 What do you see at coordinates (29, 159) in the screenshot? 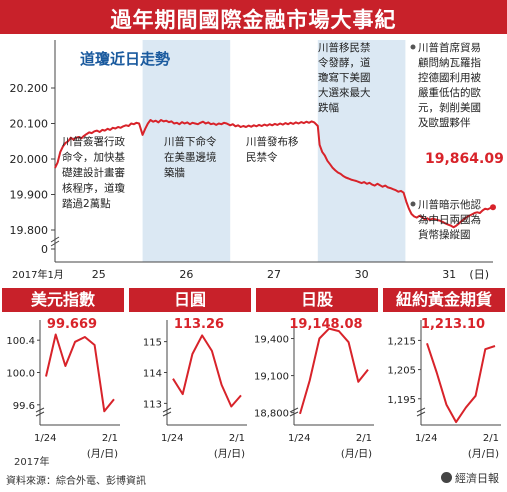
I see `y-tick-label: 20.000` at bounding box center [29, 159].